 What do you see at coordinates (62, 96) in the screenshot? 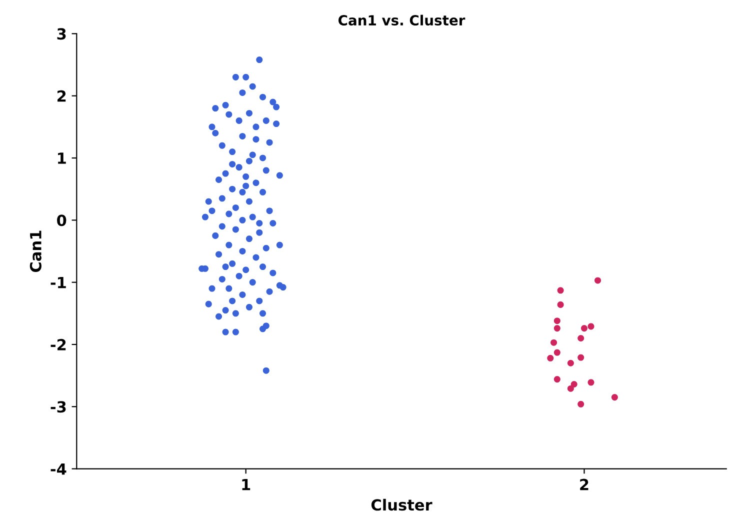
I see `y-tick-label: 2` at bounding box center [62, 96].